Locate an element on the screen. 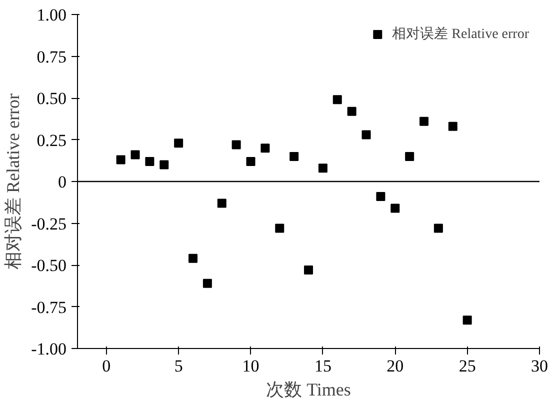  x-axis-title: 次数 Times is located at coordinates (308, 390).